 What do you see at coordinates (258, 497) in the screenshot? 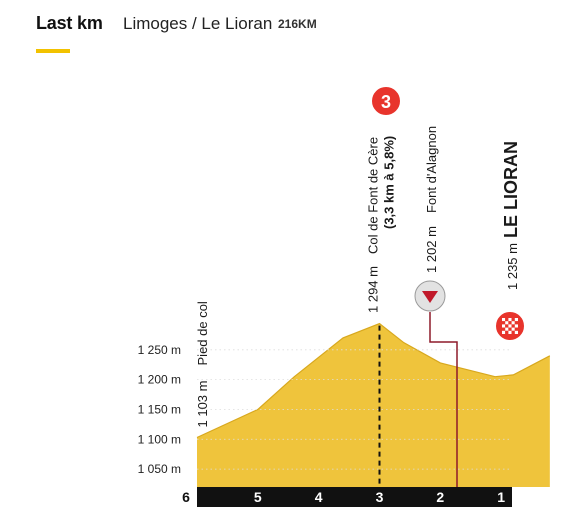
I see `km-marker-label: 5` at bounding box center [258, 497].